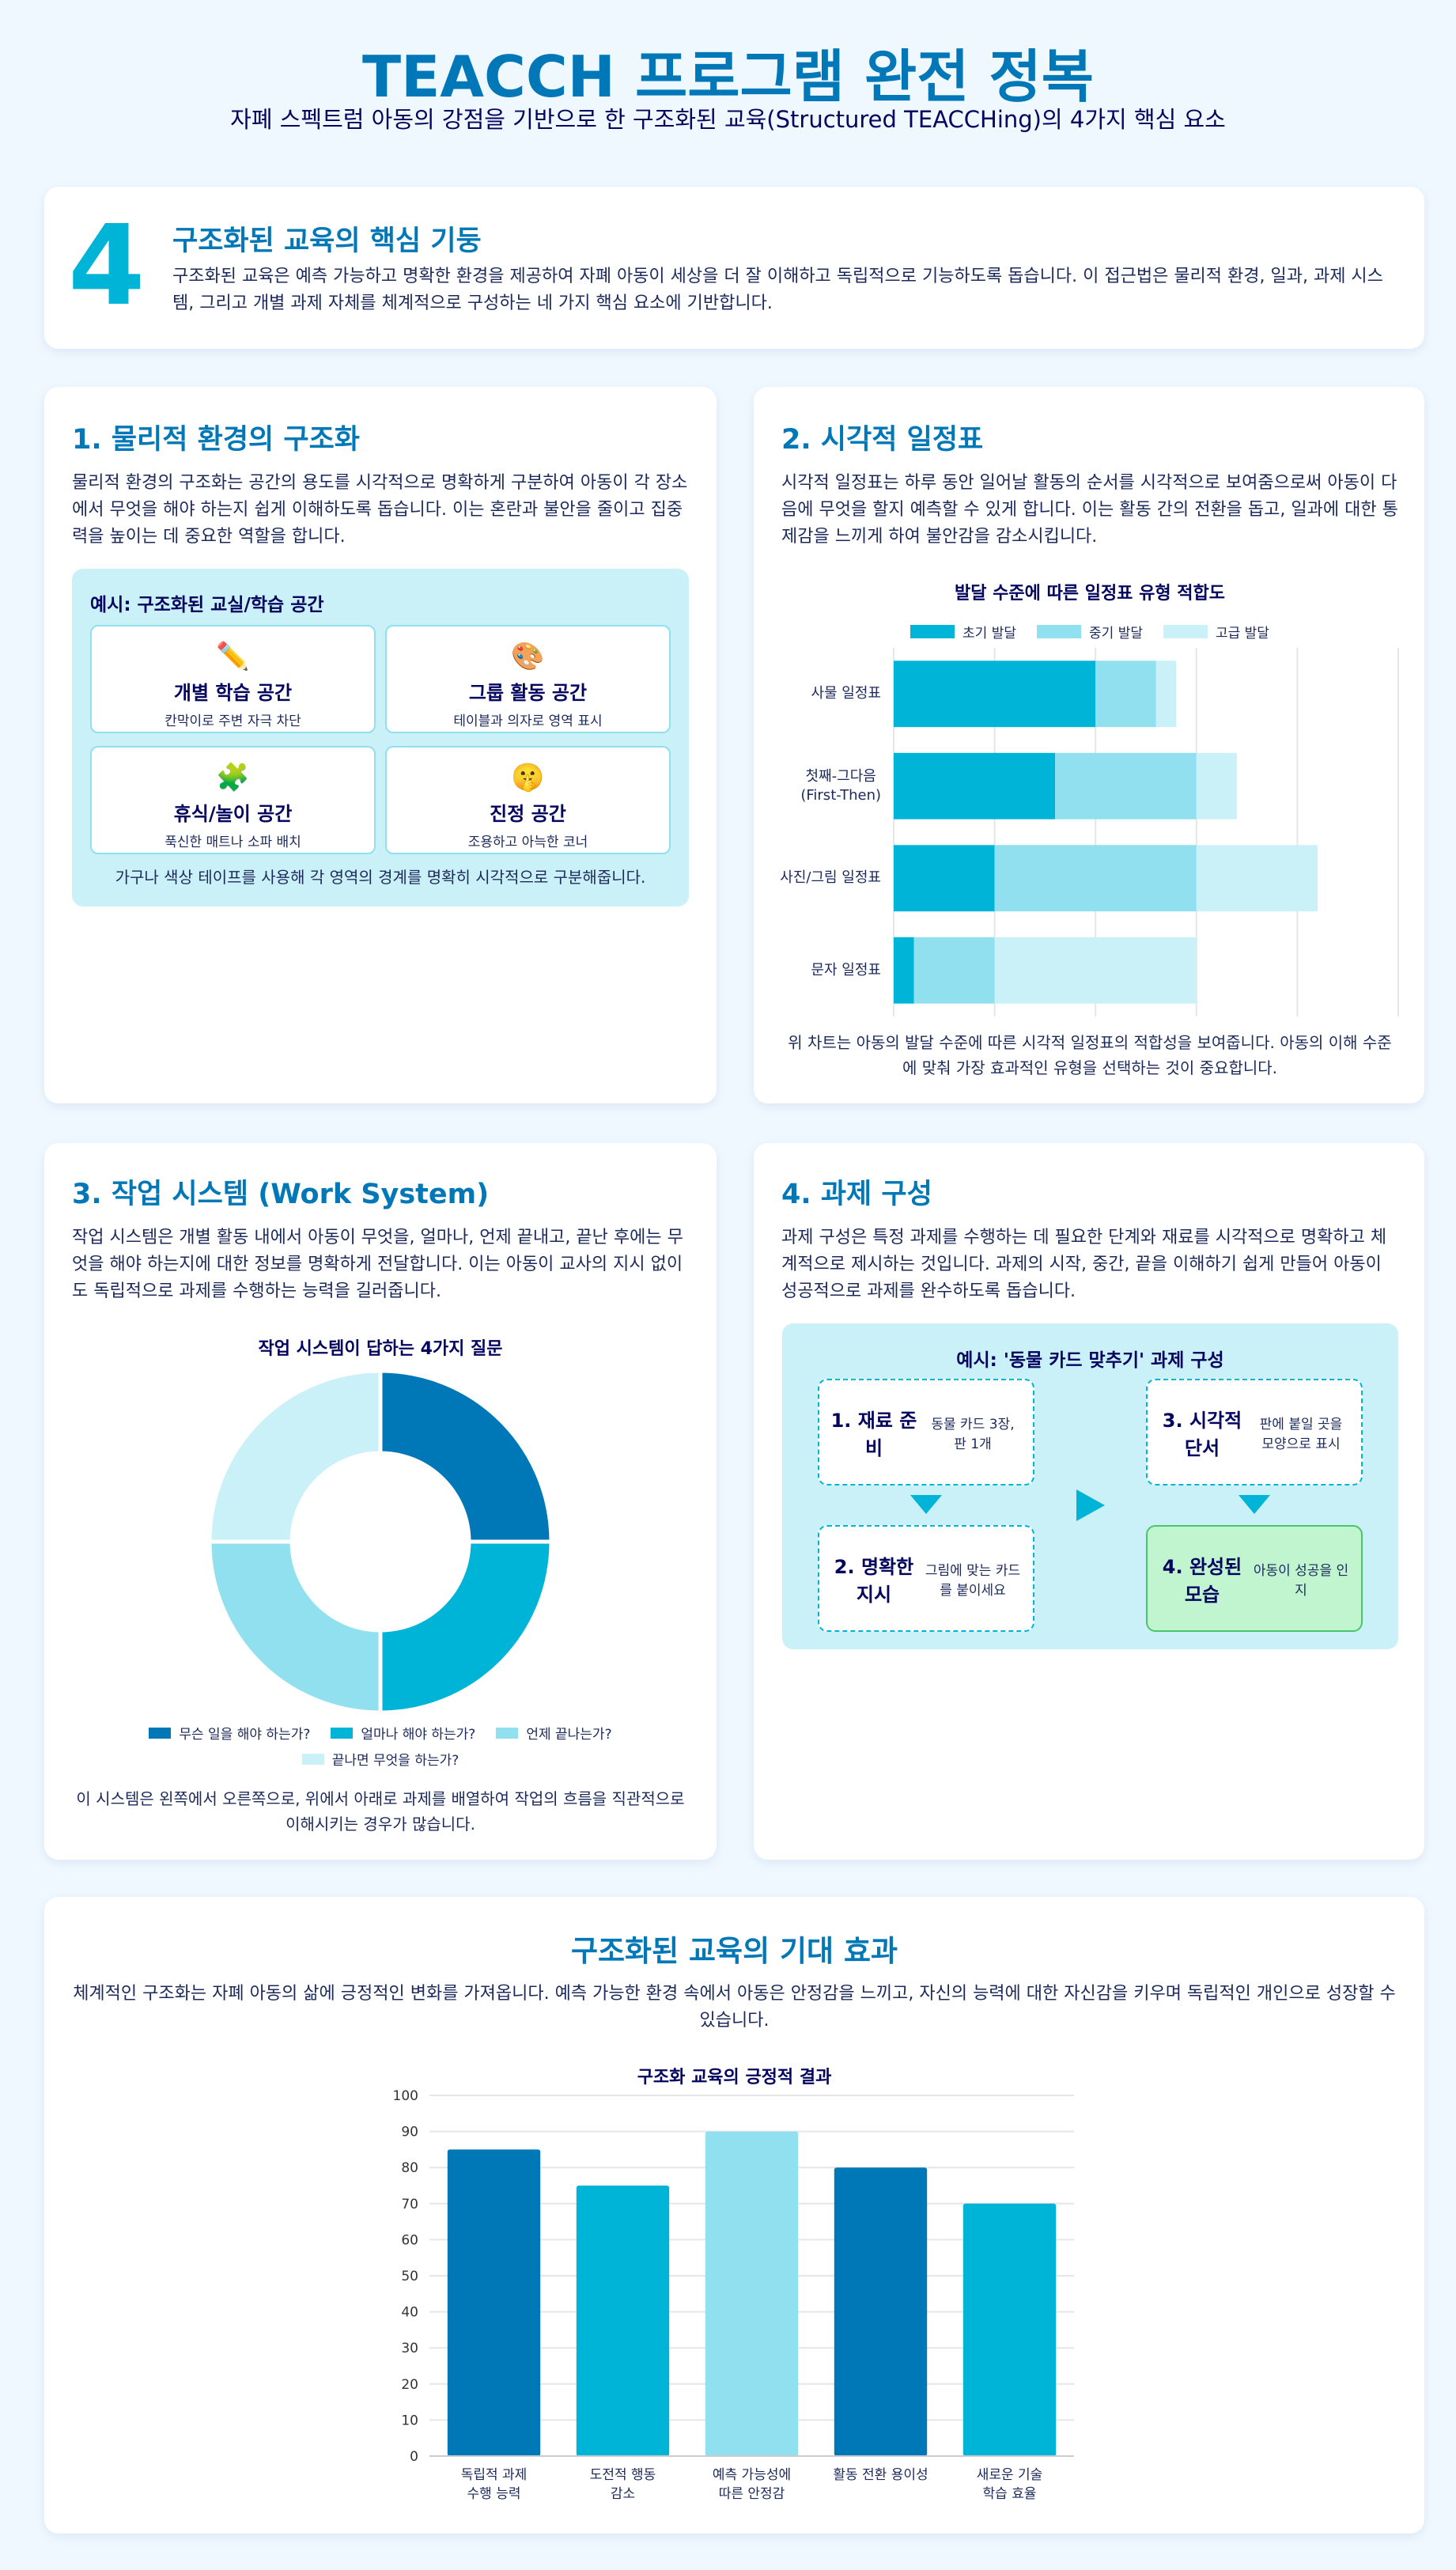  I want to click on chart-title: 작업 시스템이 답하는 4가지 질문, so click(380, 1349).